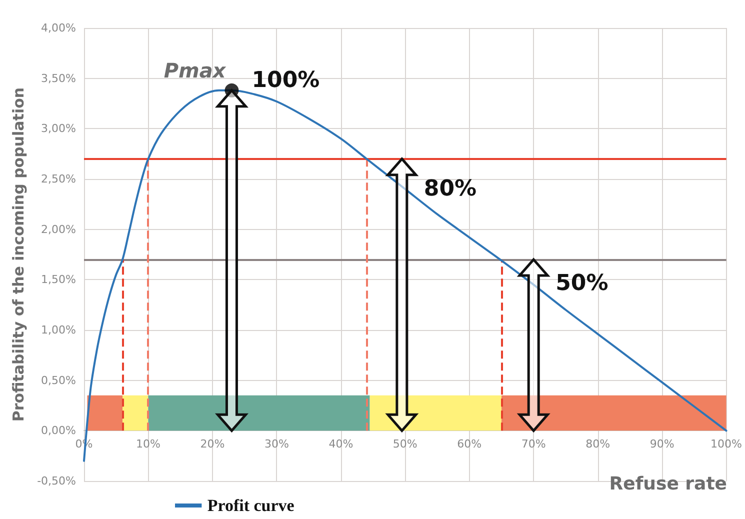 This screenshot has width=745, height=519. Describe the element at coordinates (286, 80) in the screenshot. I see `annotation: 100%` at that location.